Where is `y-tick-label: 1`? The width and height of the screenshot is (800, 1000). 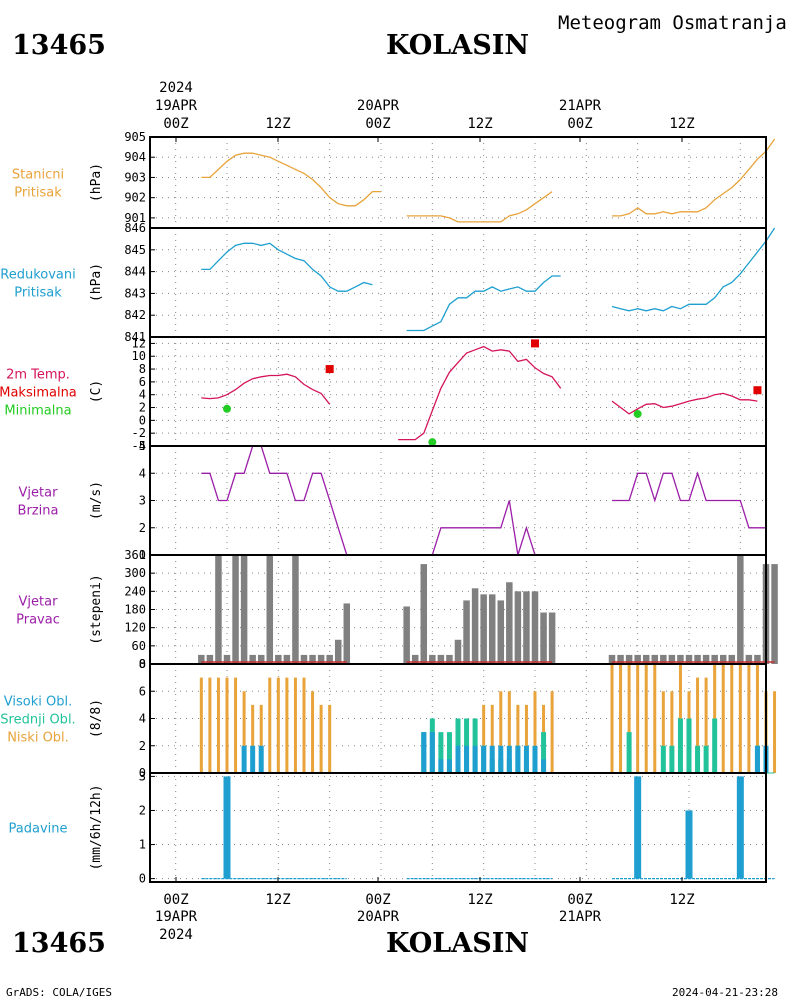
y-tick-label: 1 is located at coordinates (142, 845).